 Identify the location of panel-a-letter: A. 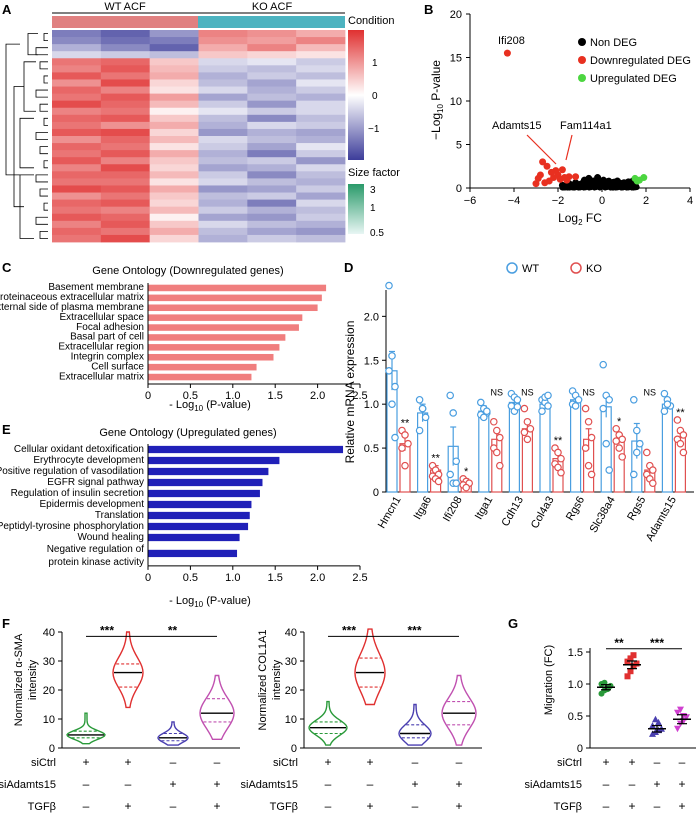
(7, 9).